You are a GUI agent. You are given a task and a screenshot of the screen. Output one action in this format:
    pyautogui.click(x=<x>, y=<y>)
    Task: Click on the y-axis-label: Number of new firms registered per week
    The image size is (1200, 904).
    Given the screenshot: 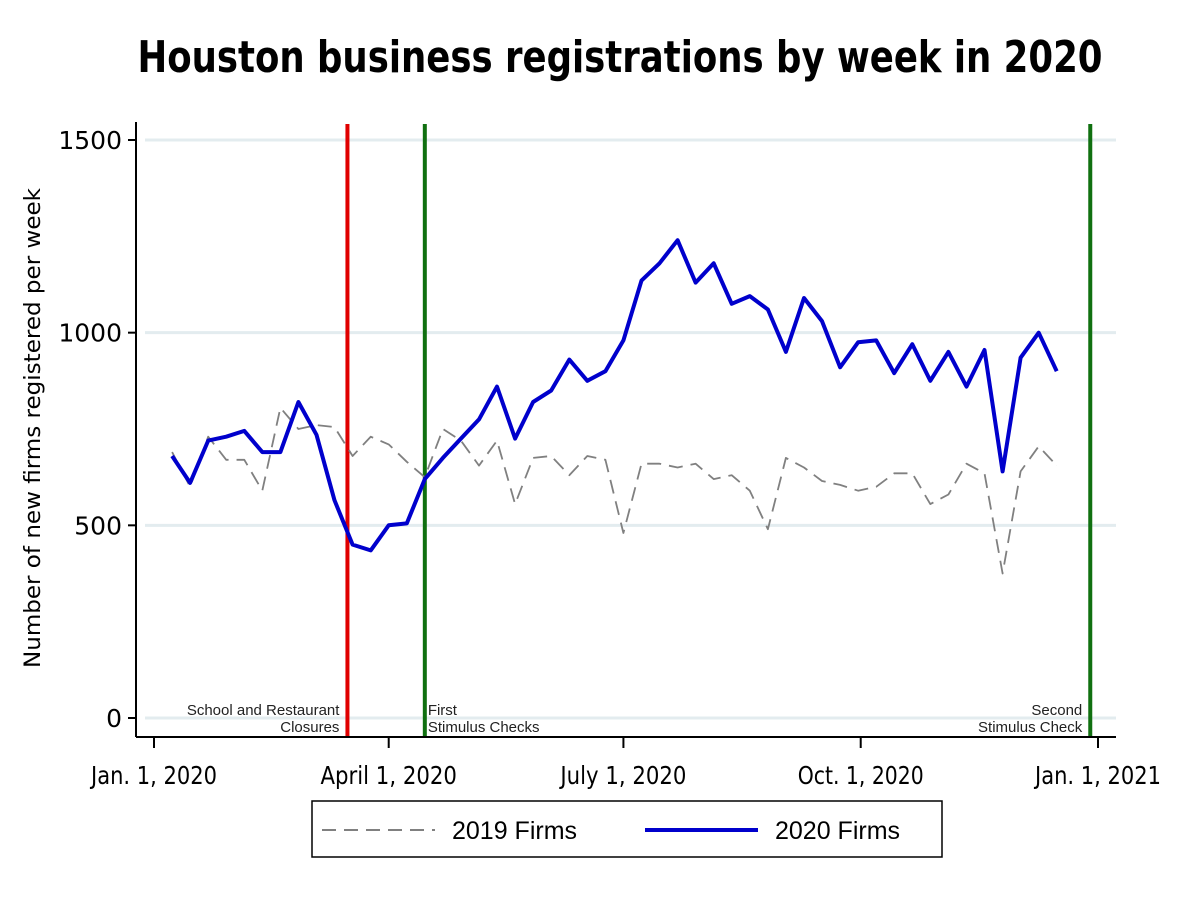 What is the action you would take?
    pyautogui.click(x=33, y=428)
    